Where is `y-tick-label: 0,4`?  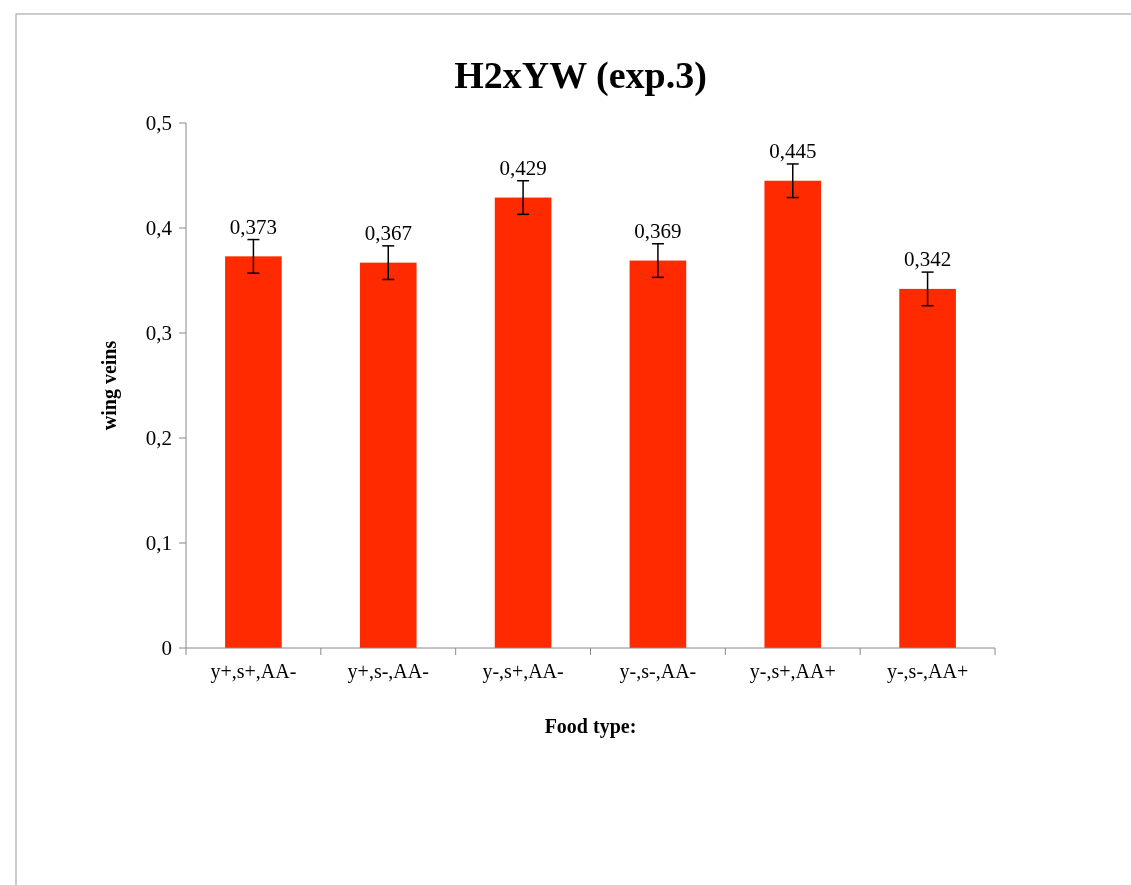
y-tick-label: 0,4 is located at coordinates (159, 228).